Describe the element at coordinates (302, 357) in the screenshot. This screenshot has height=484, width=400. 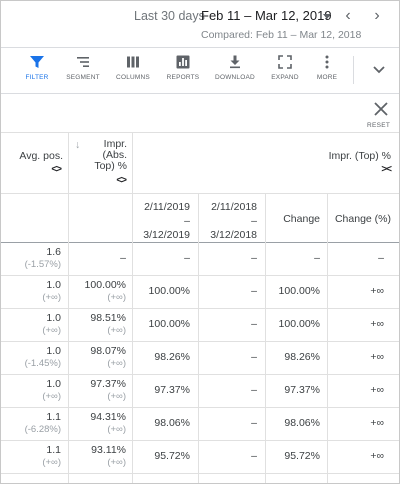
I see `cell-change: 98.26%` at that location.